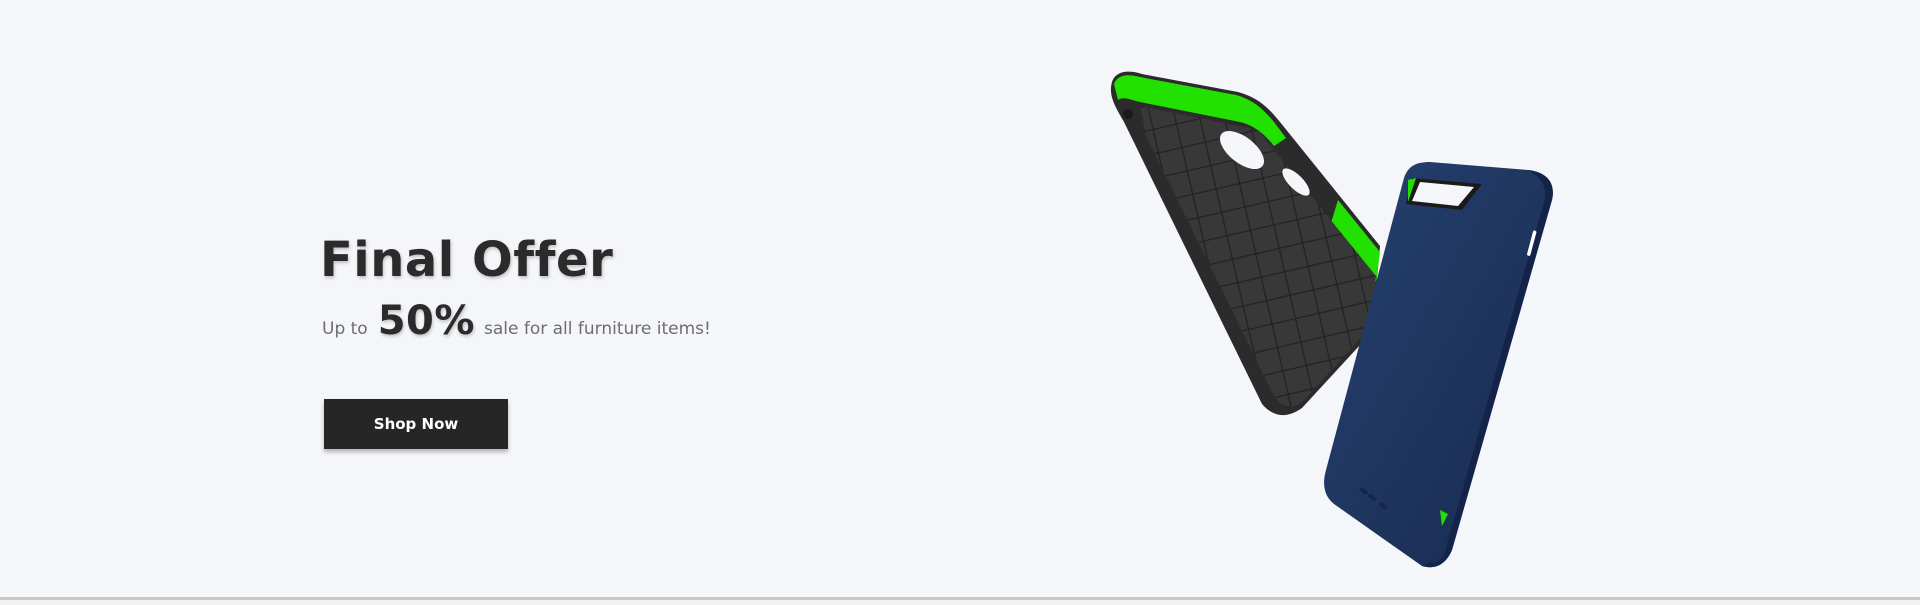  I want to click on subtitle-suffix: sale for all furniture items!, so click(597, 329).